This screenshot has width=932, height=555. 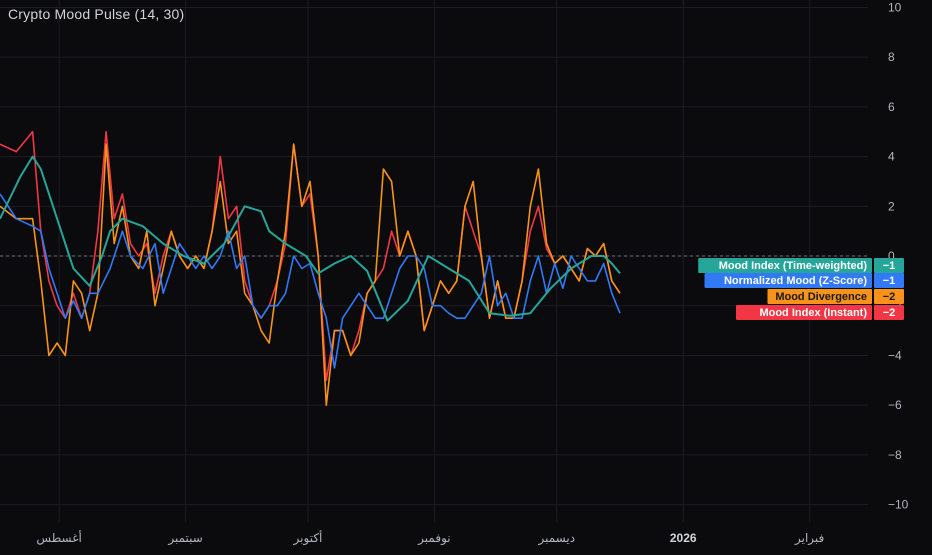 What do you see at coordinates (683, 538) in the screenshot?
I see `x-tick-label: 2026` at bounding box center [683, 538].